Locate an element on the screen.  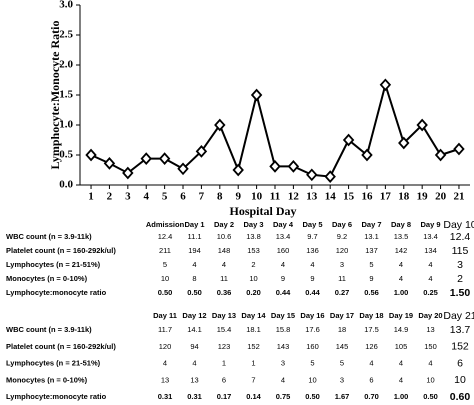
row-label: Lymphocyte:monocyte ratio is located at coordinates (56, 396).